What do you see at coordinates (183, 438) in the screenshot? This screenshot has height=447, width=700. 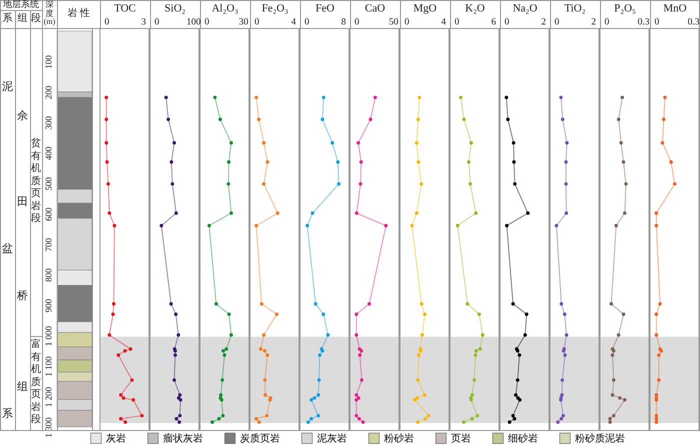 I see `legend-label: 瘤状灰岩` at bounding box center [183, 438].